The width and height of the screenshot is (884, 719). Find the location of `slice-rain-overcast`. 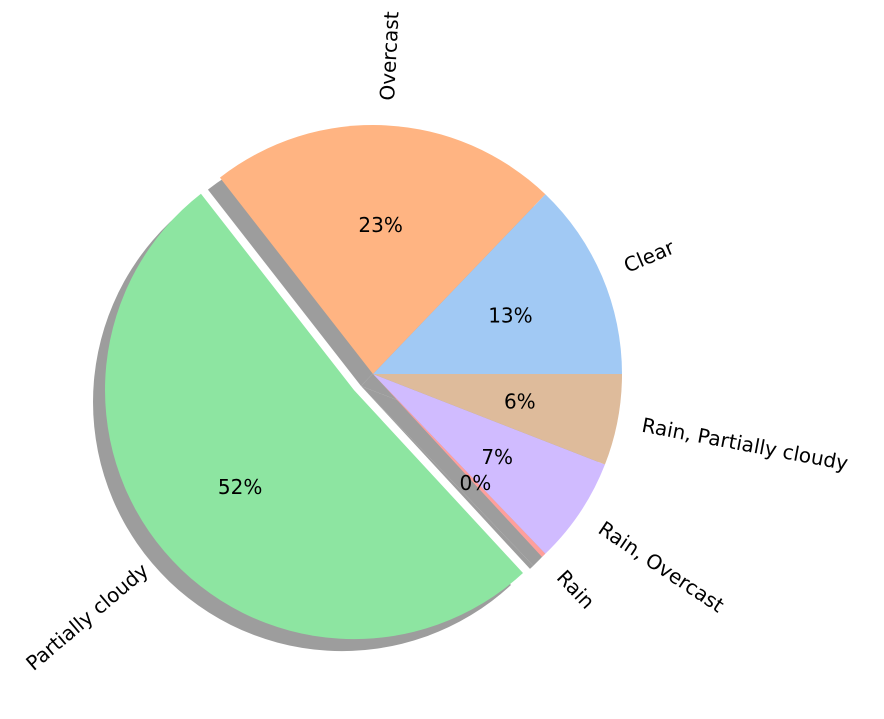

slice-rain-overcast is located at coordinates (489, 464).